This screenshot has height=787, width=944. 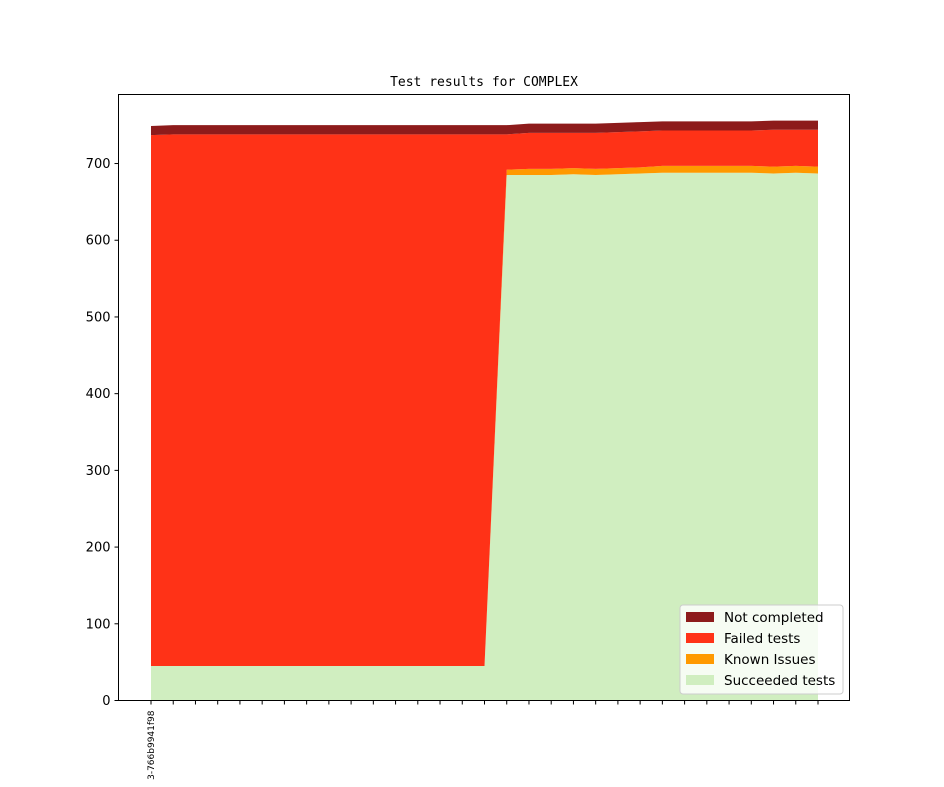 I want to click on x-axis: 3-766b9941f98, so click(x=483, y=740).